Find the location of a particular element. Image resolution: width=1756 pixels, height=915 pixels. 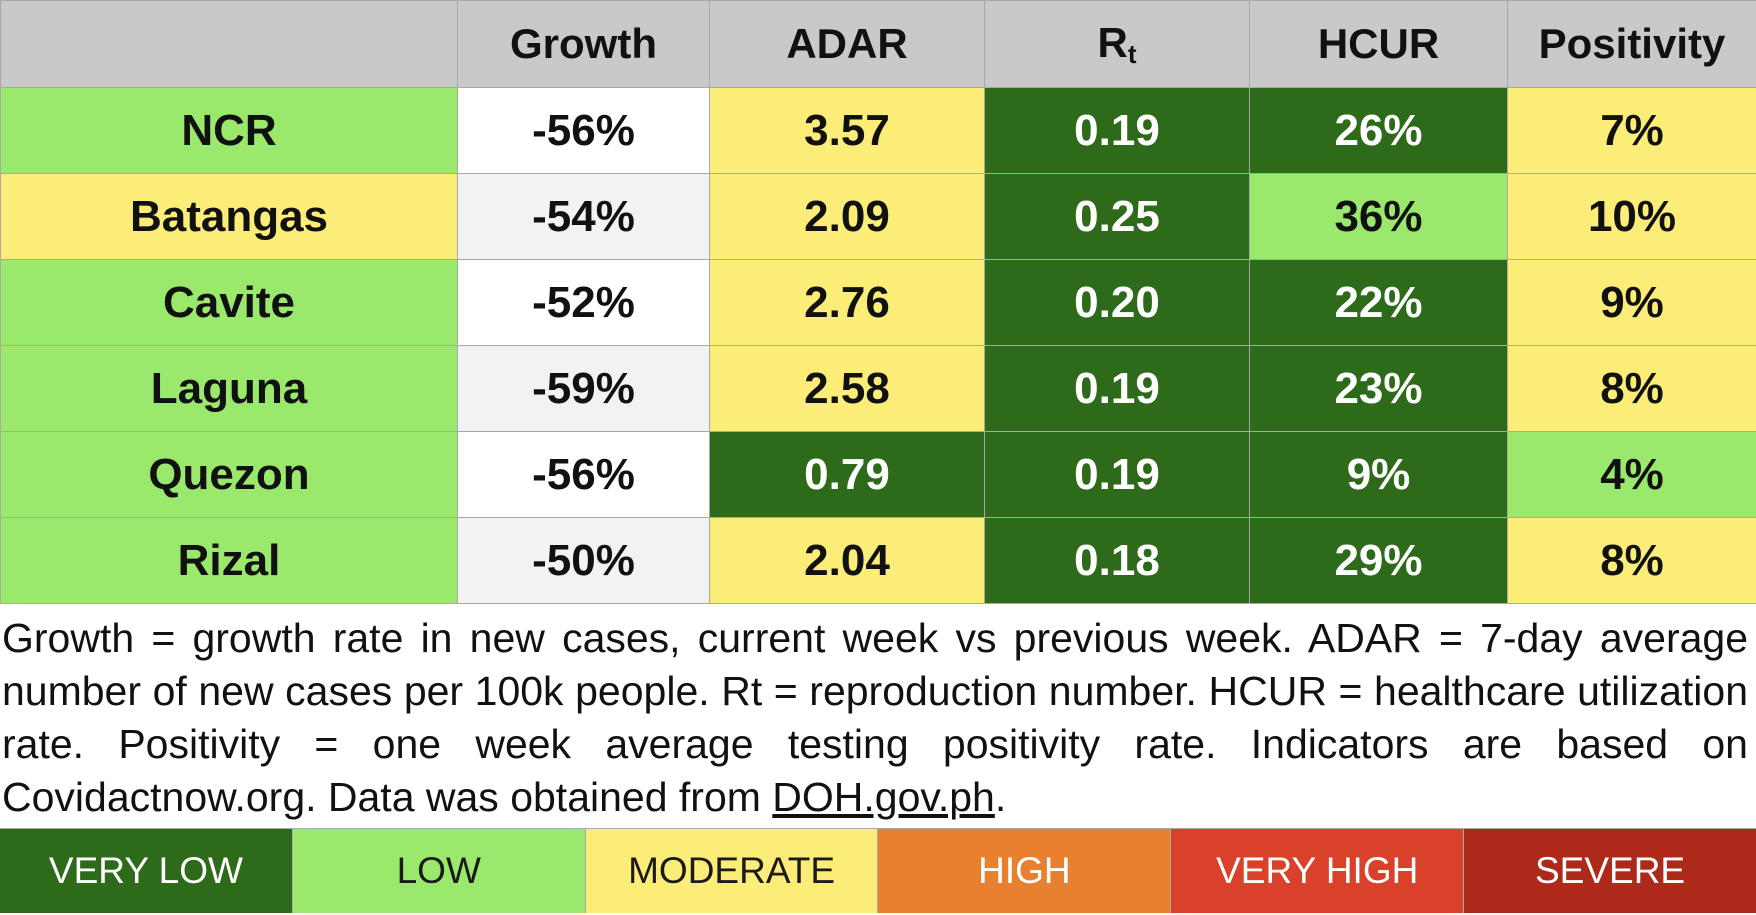

cell-province: Cavite is located at coordinates (229, 302).